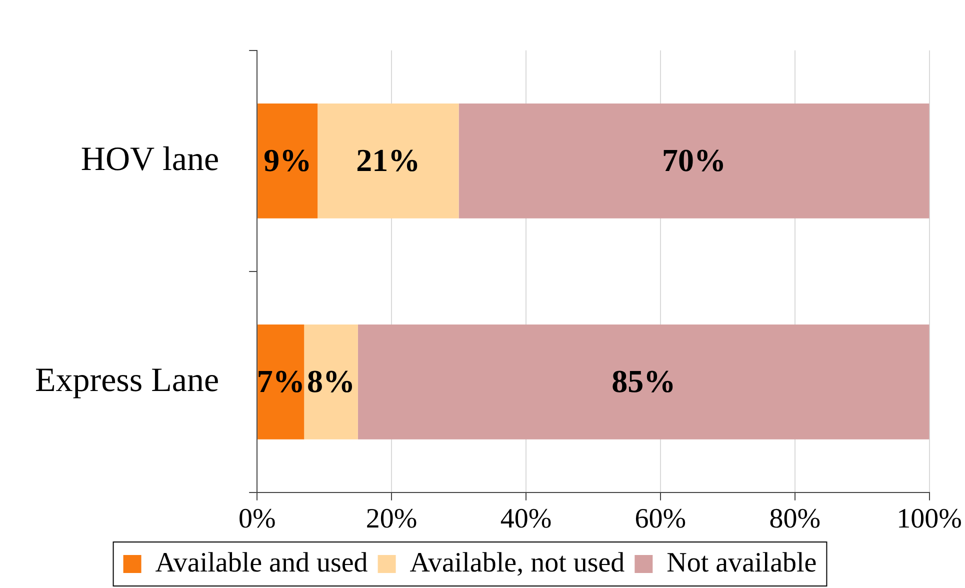 This screenshot has height=588, width=965. I want to click on x-tick-label: 0%, so click(257, 519).